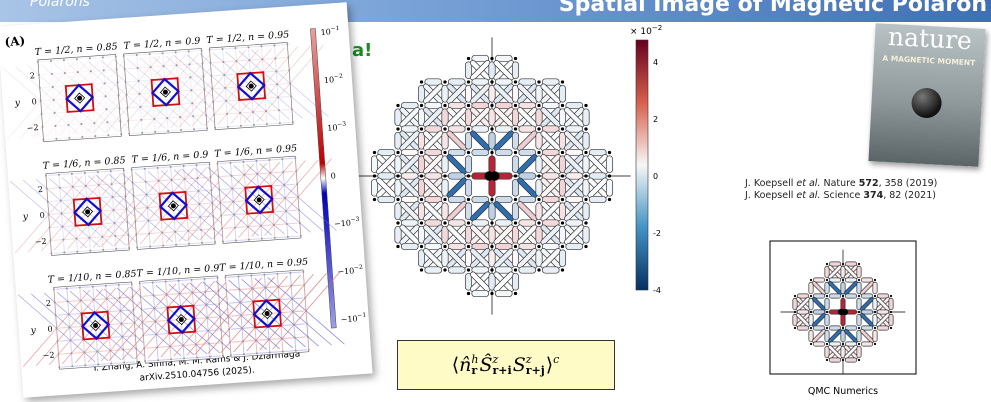  What do you see at coordinates (259, 199) in the screenshot?
I see `subplot` at bounding box center [259, 199].